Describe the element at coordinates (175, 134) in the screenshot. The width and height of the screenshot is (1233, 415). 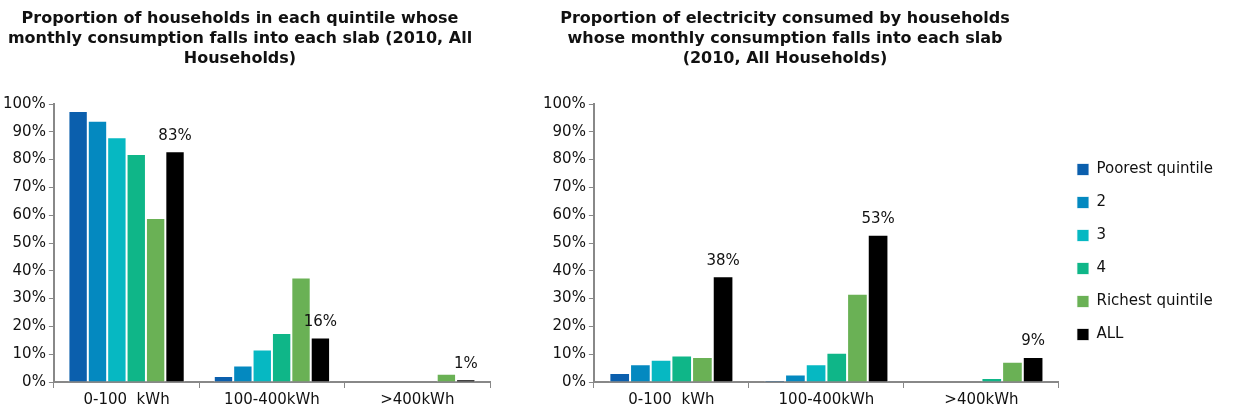
I see `data-label: 83%` at that location.